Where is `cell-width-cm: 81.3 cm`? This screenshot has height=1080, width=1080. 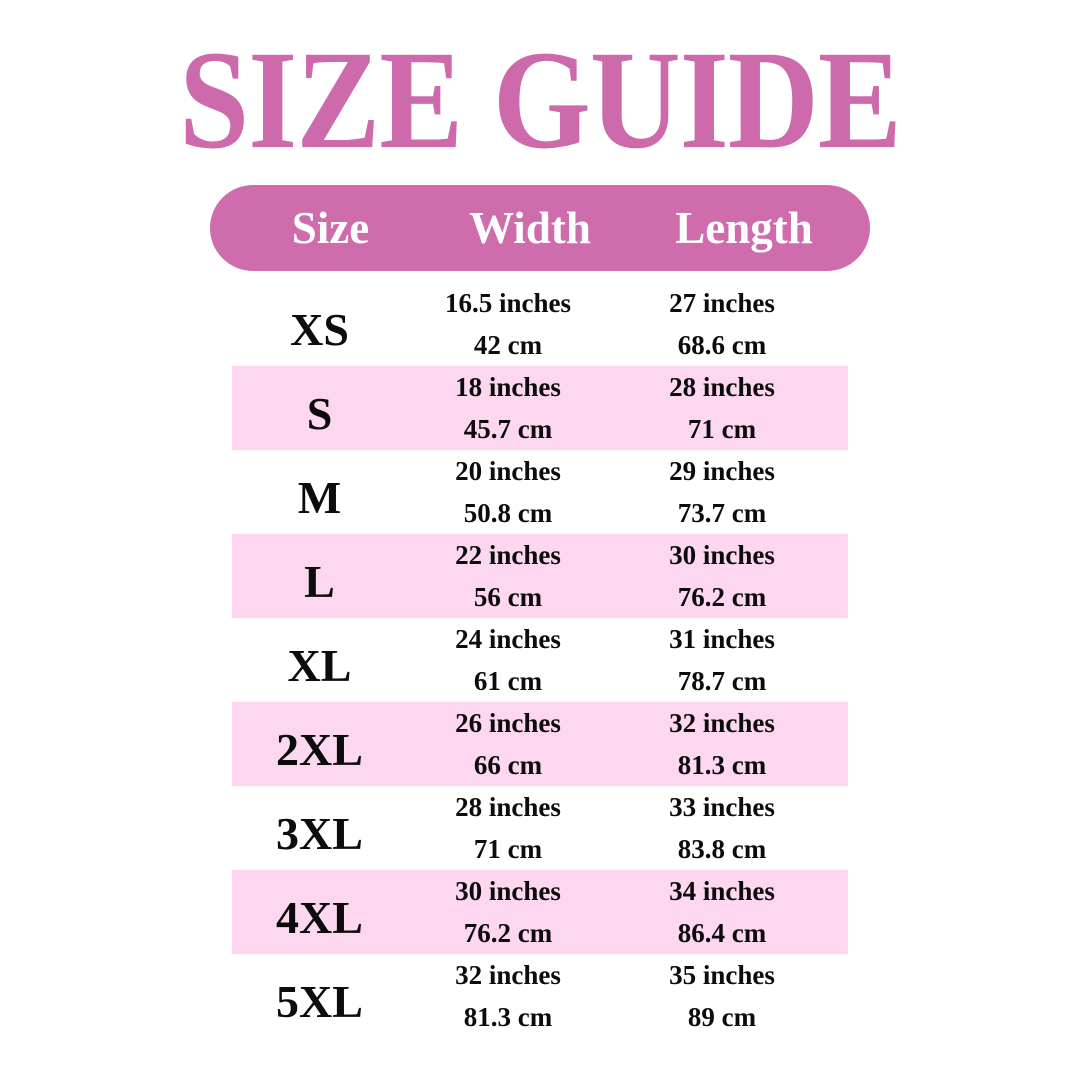
cell-width-cm: 81.3 cm is located at coordinates (508, 1017).